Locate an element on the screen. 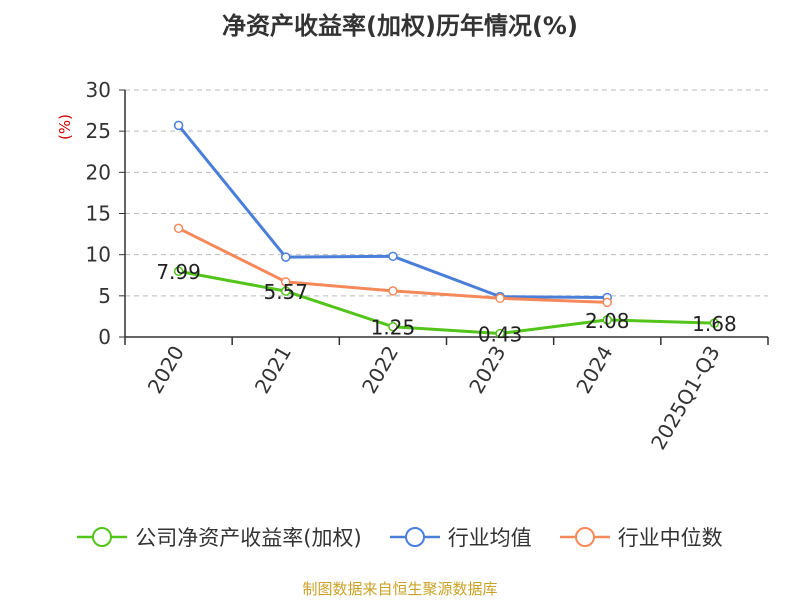 Image resolution: width=800 pixels, height=600 pixels. series-line is located at coordinates (446, 302).